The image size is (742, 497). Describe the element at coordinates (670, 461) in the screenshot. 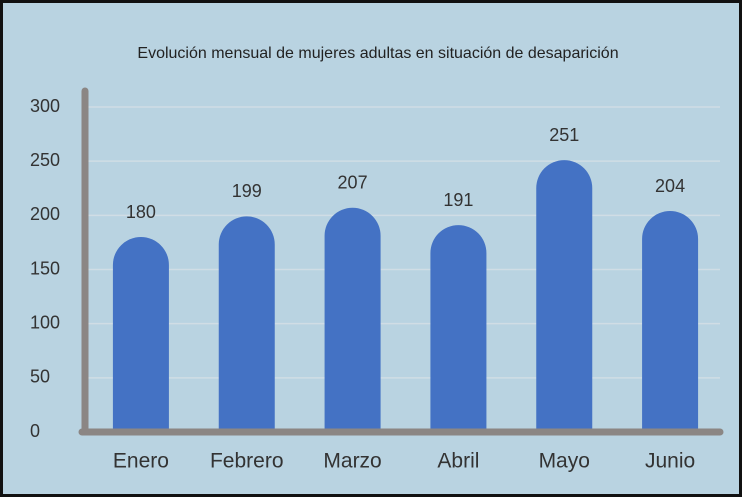

I see `x-tick-label: Junio` at that location.